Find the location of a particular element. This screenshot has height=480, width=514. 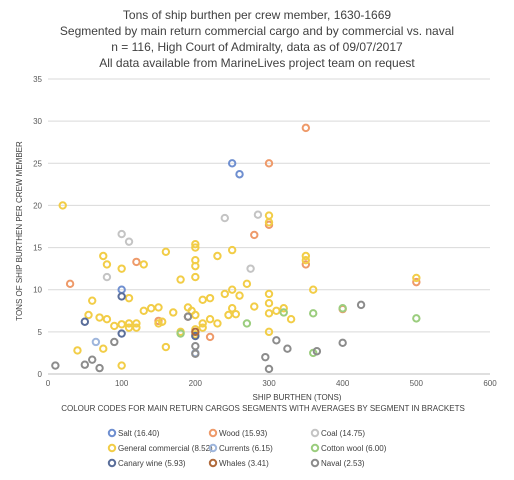

x-tick-label: 600 is located at coordinates (490, 383).